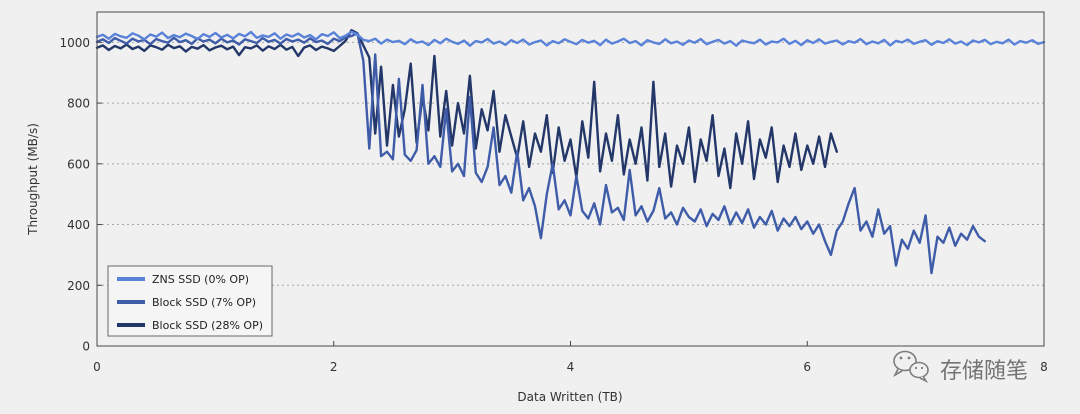  What do you see at coordinates (86, 347) in the screenshot?
I see `y-tick-label: 0` at bounding box center [86, 347].